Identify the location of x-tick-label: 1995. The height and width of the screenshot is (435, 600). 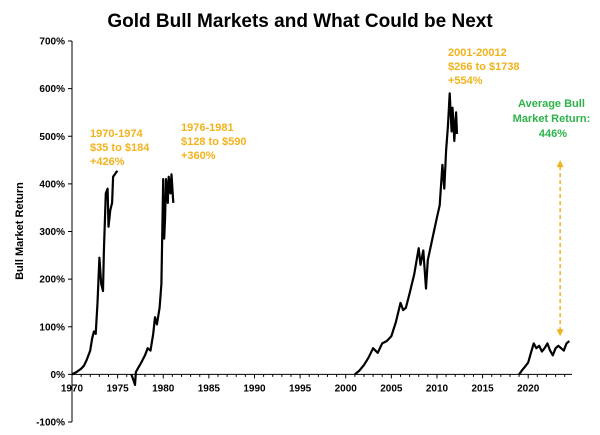
(300, 388).